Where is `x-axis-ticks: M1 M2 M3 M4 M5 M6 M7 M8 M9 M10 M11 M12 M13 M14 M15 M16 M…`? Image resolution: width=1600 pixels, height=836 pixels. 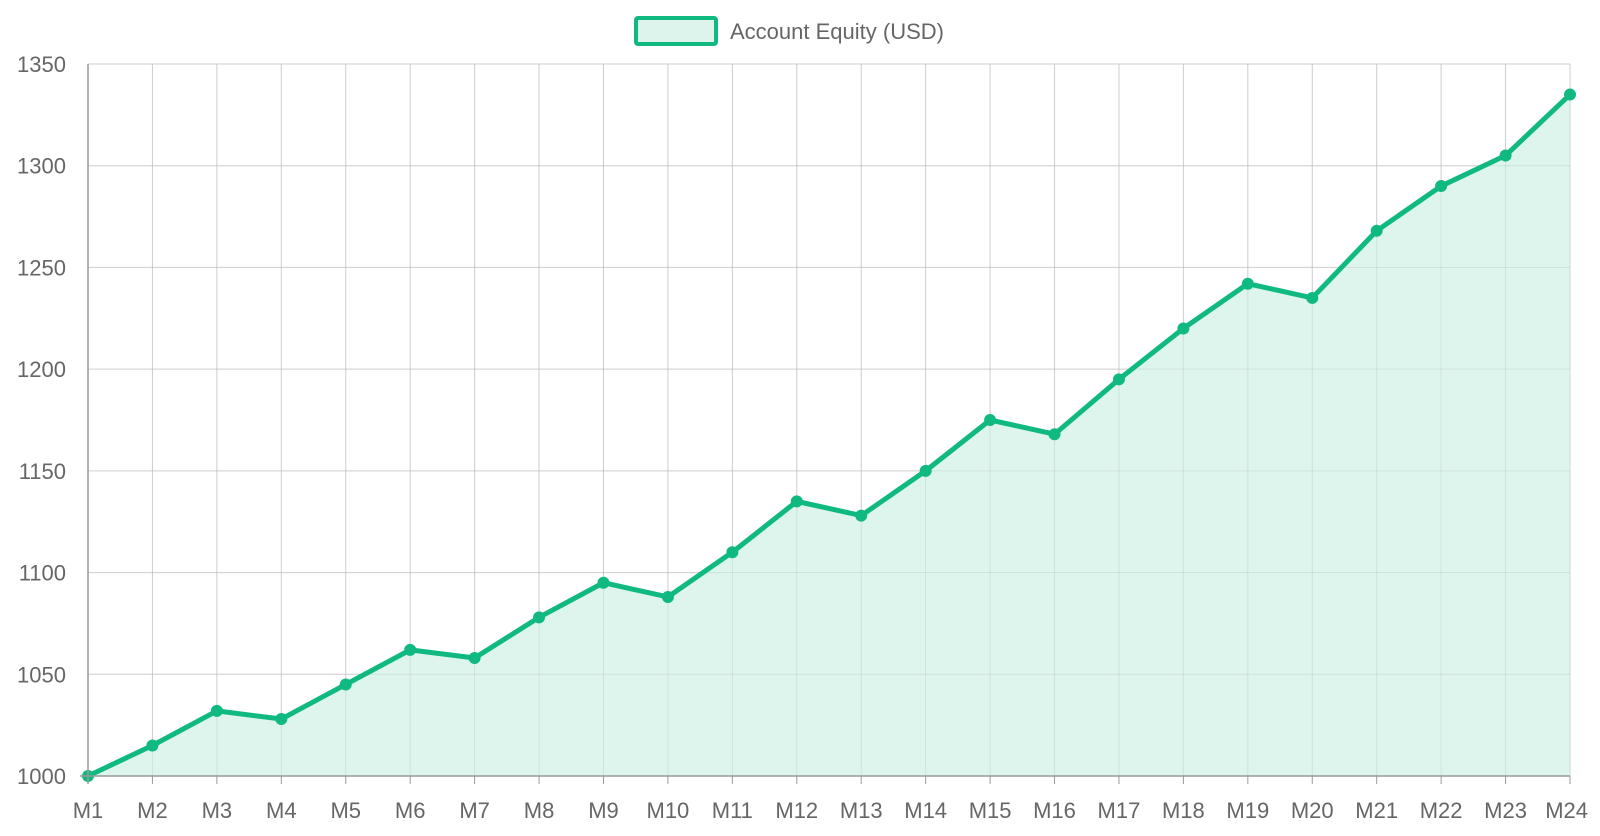 x-axis-ticks: M1 M2 M3 M4 M5 M6 M7 M8 M9 M10 M11 M12 M13 M14 M15 M16 M… is located at coordinates (830, 799).